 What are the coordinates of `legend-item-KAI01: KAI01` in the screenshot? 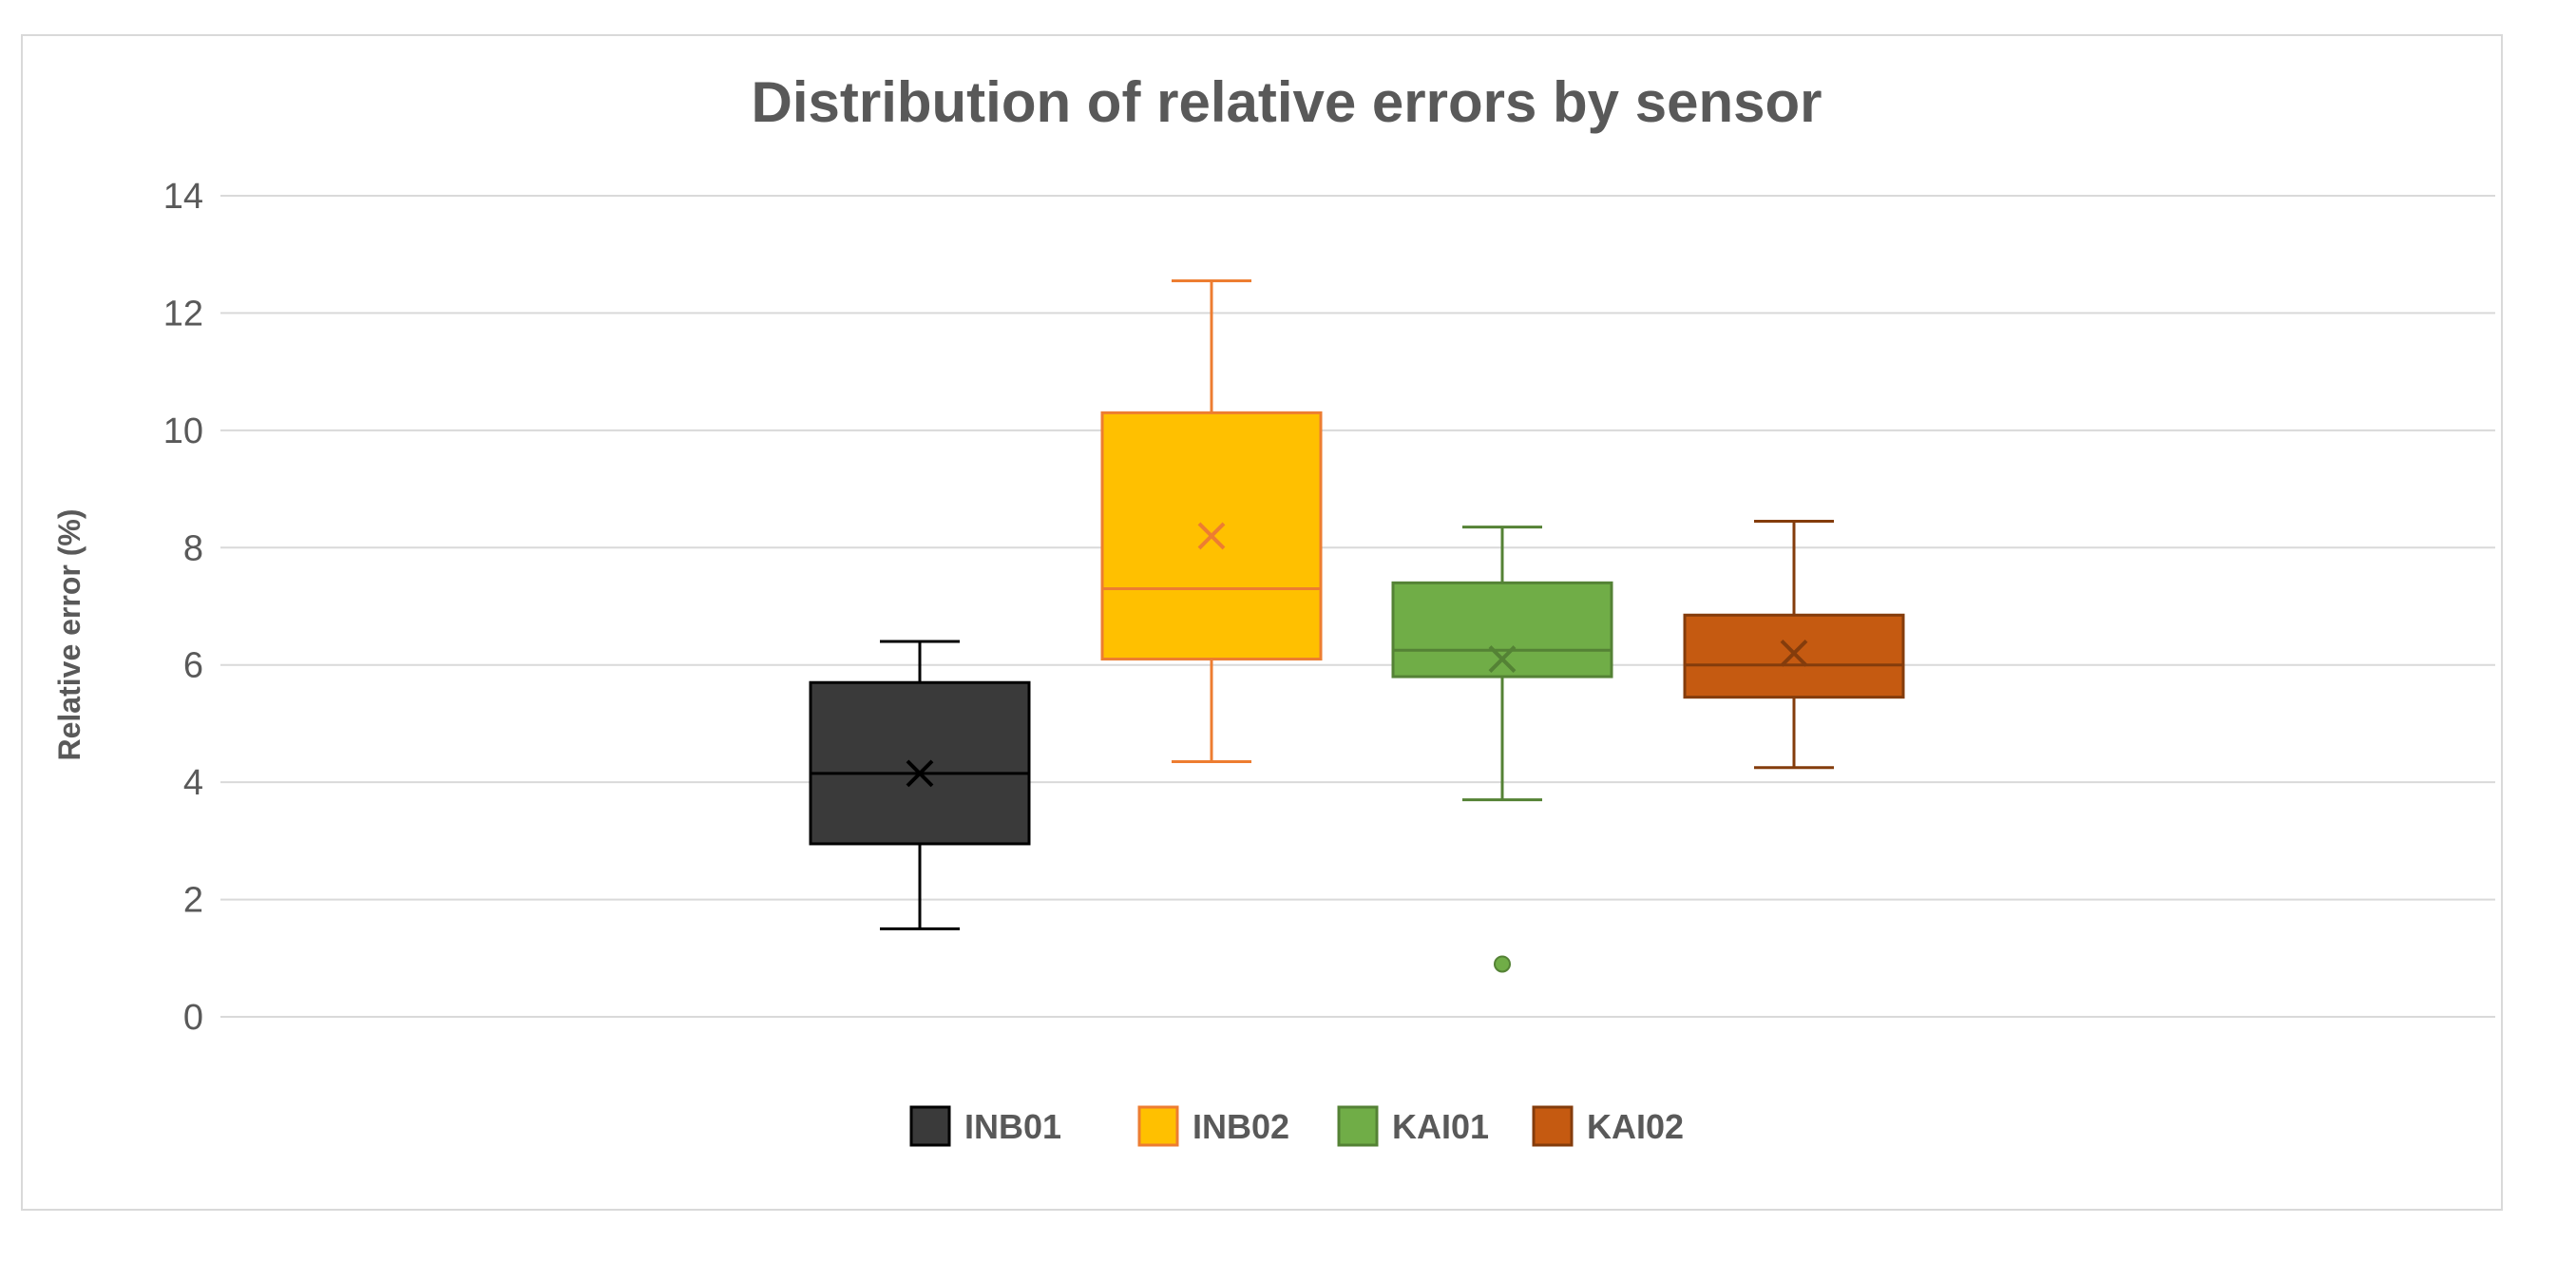 It's located at (1413, 1126).